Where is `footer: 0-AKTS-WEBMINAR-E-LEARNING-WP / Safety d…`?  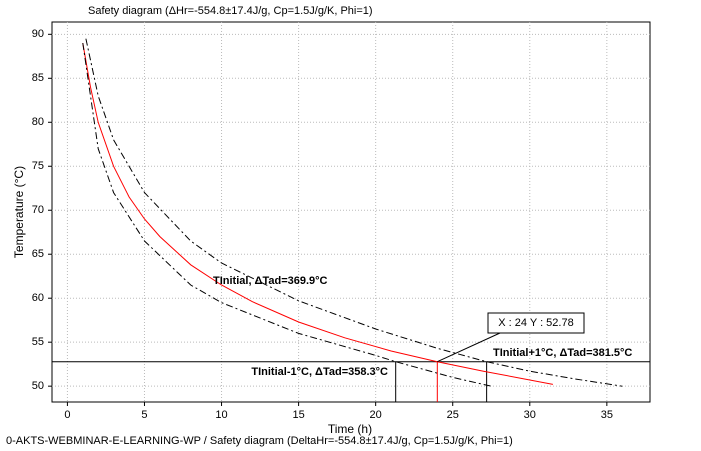
footer: 0-AKTS-WEBMINAR-E-LEARNING-WP / Safety d… is located at coordinates (259, 441).